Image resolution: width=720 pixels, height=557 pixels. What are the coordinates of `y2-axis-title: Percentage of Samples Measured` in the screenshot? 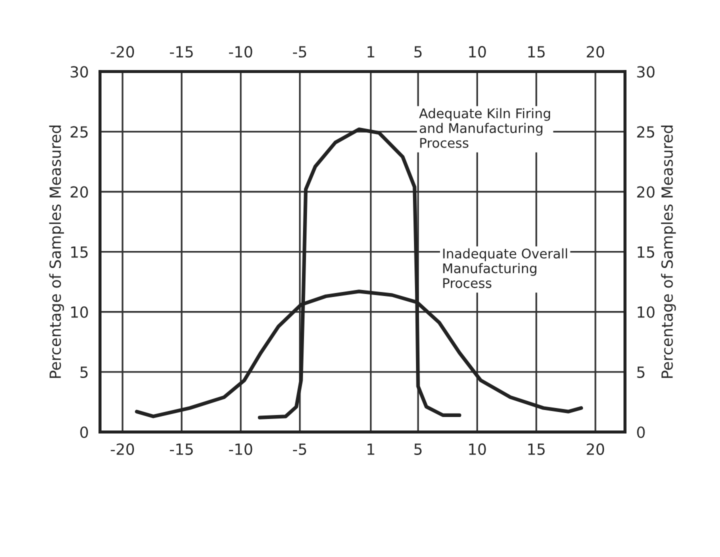 It's located at (668, 252).